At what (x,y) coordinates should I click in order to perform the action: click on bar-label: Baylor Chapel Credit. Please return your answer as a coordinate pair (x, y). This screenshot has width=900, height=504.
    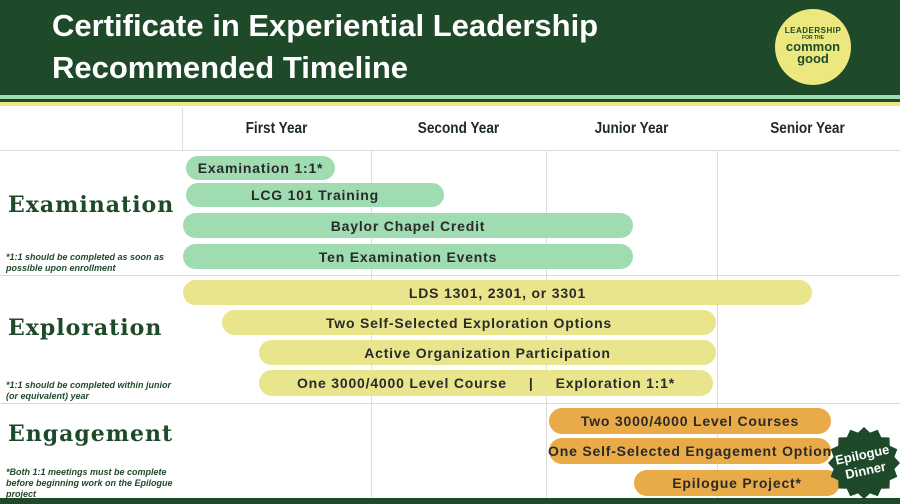
    Looking at the image, I should click on (408, 225).